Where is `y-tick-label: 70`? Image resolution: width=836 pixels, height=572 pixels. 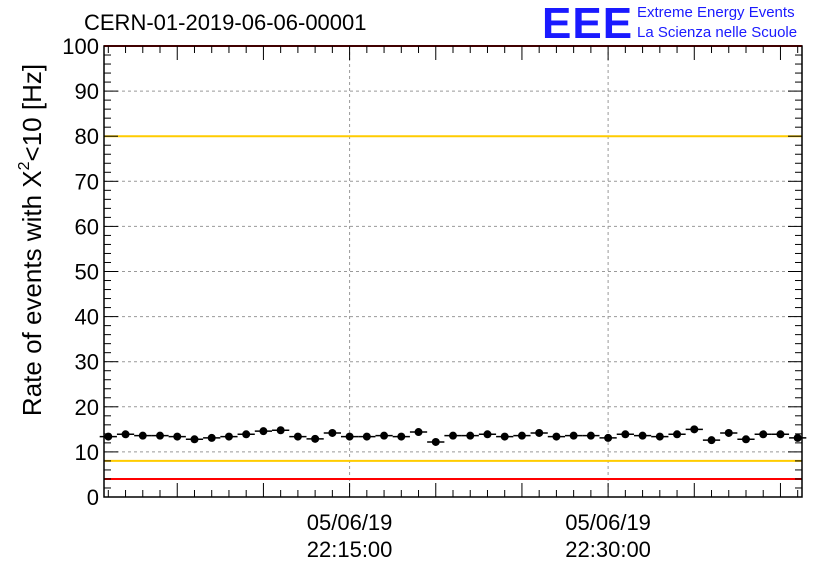
y-tick-label: 70 is located at coordinates (87, 181).